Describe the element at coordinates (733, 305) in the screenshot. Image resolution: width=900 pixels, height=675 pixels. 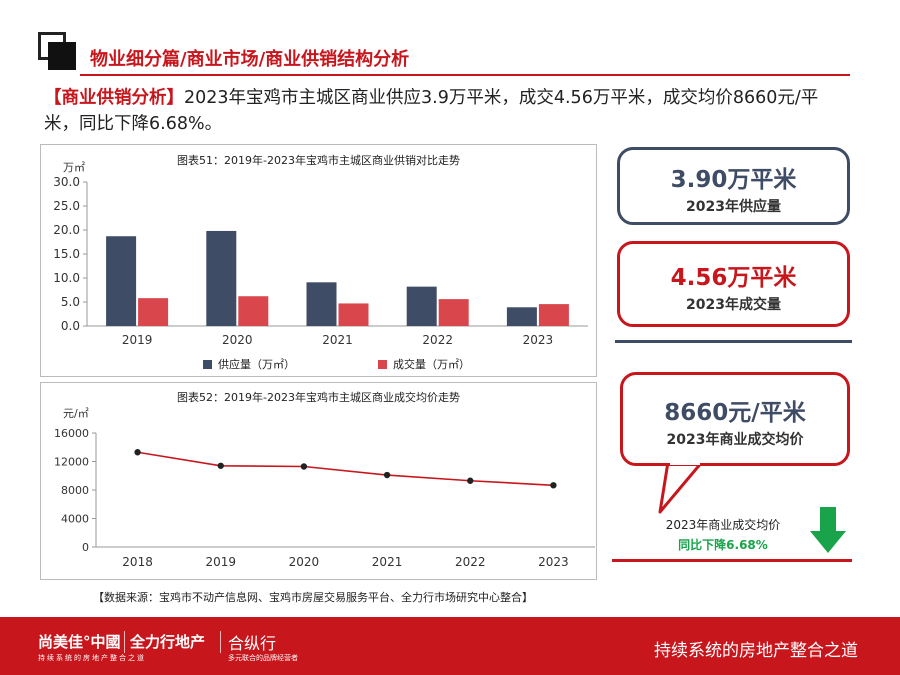
I see `deal-label: 2023年成交量` at that location.